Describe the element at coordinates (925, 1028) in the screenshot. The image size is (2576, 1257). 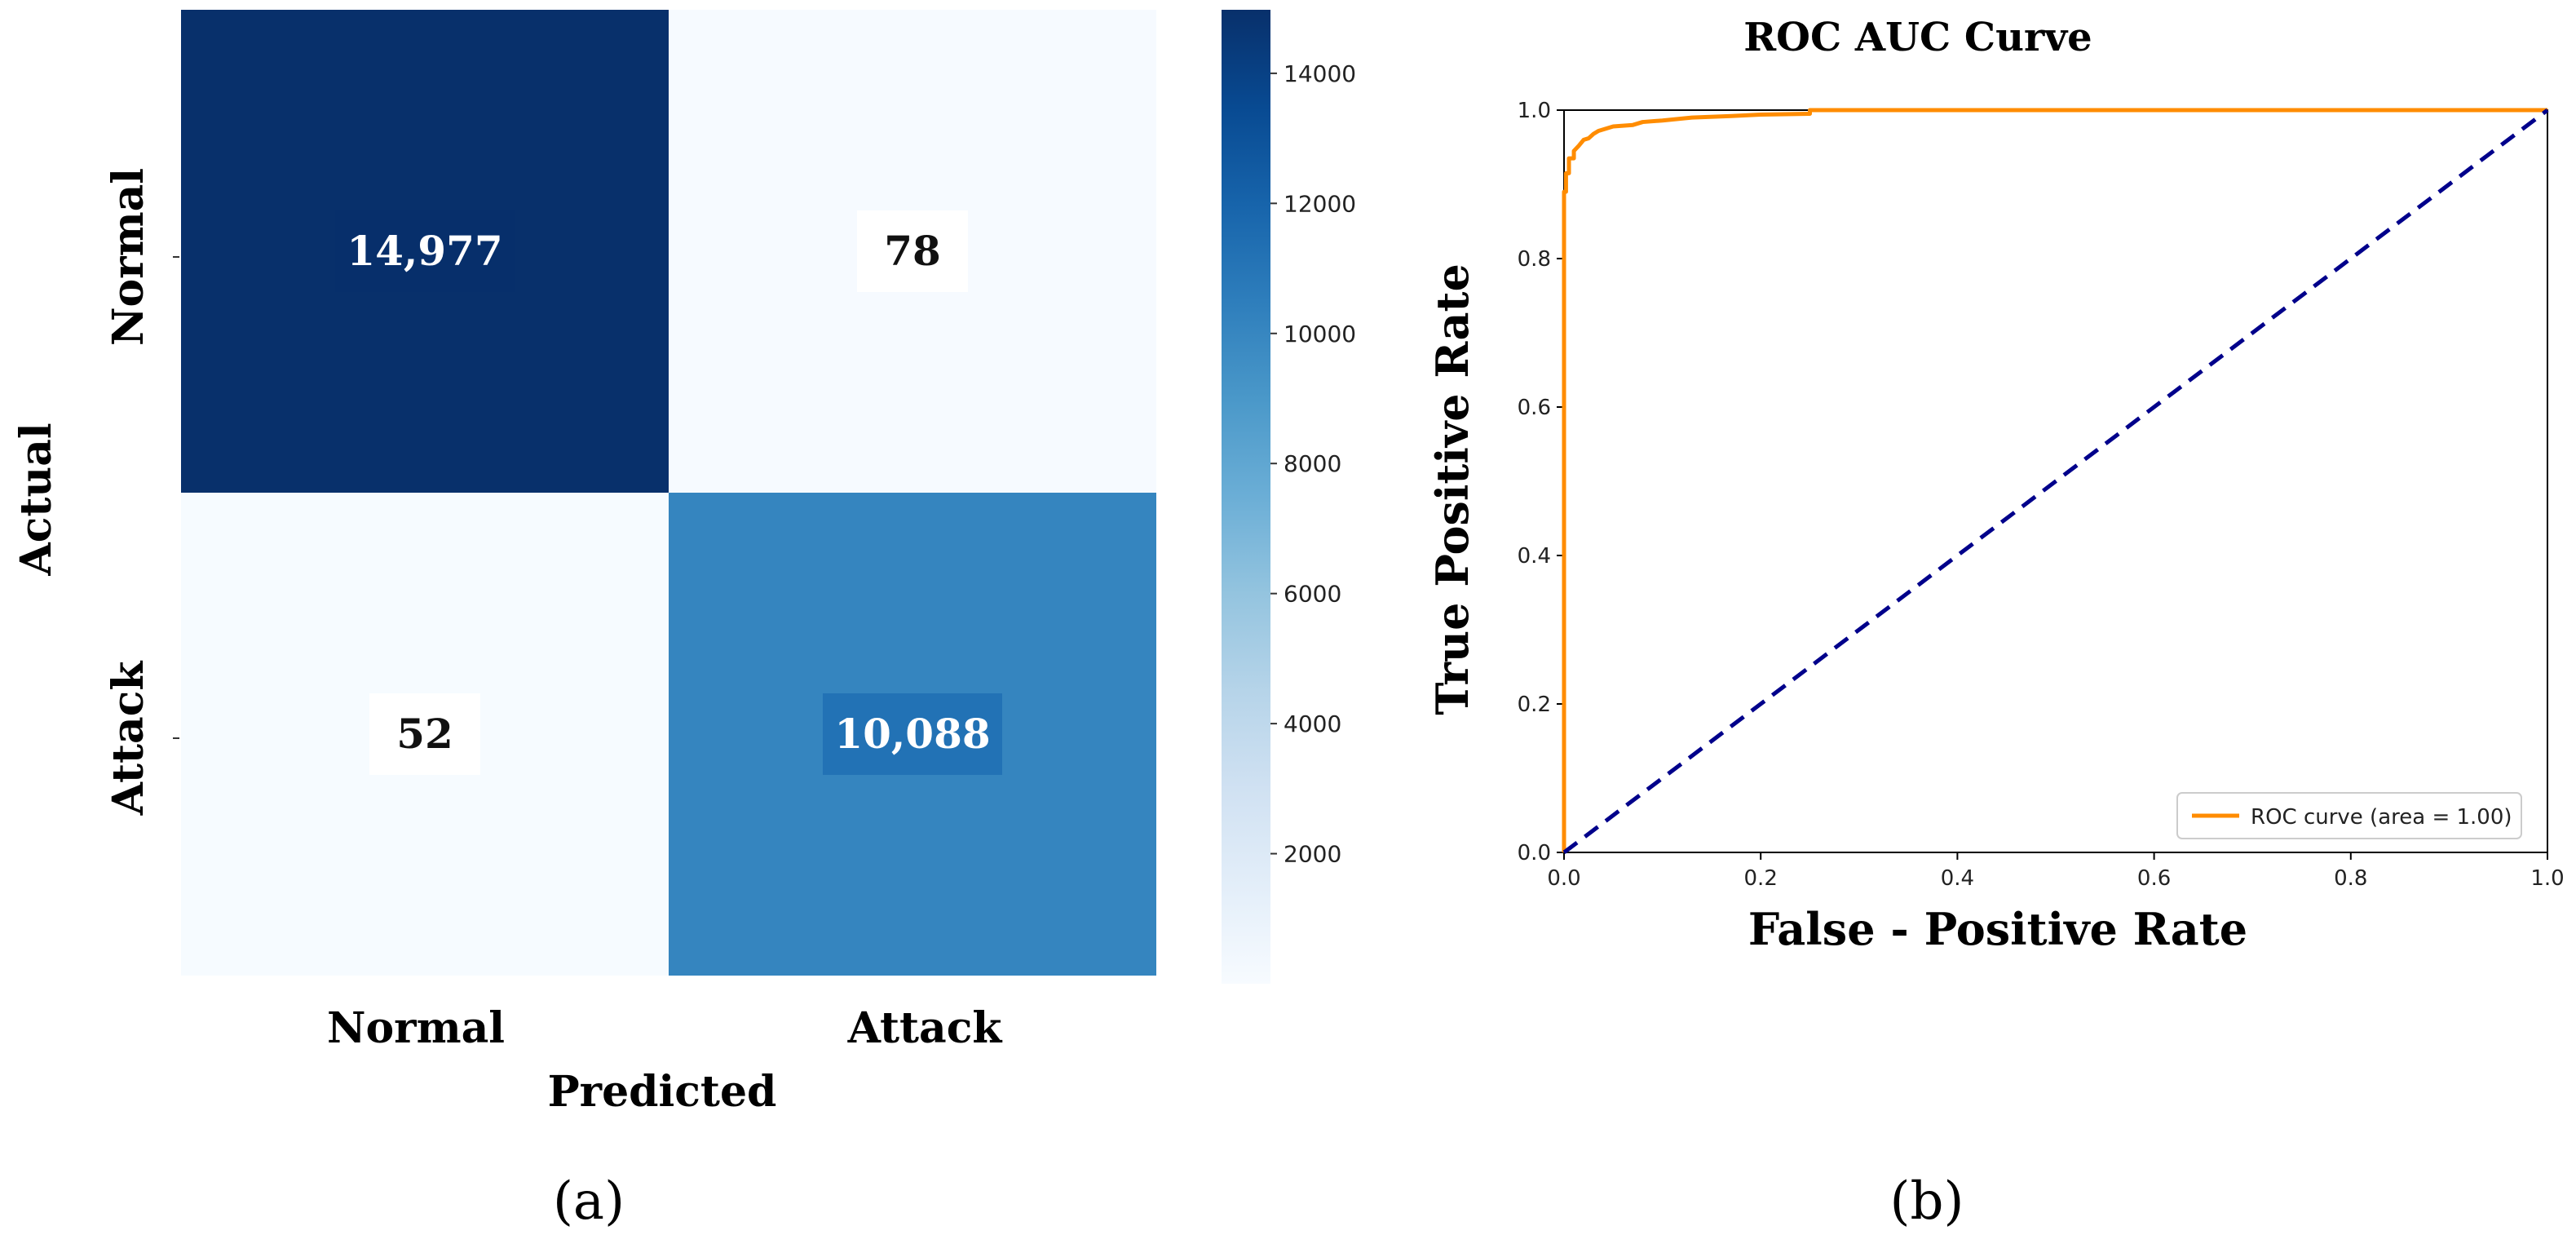
I see `x-tick-label-attack: Attack` at that location.